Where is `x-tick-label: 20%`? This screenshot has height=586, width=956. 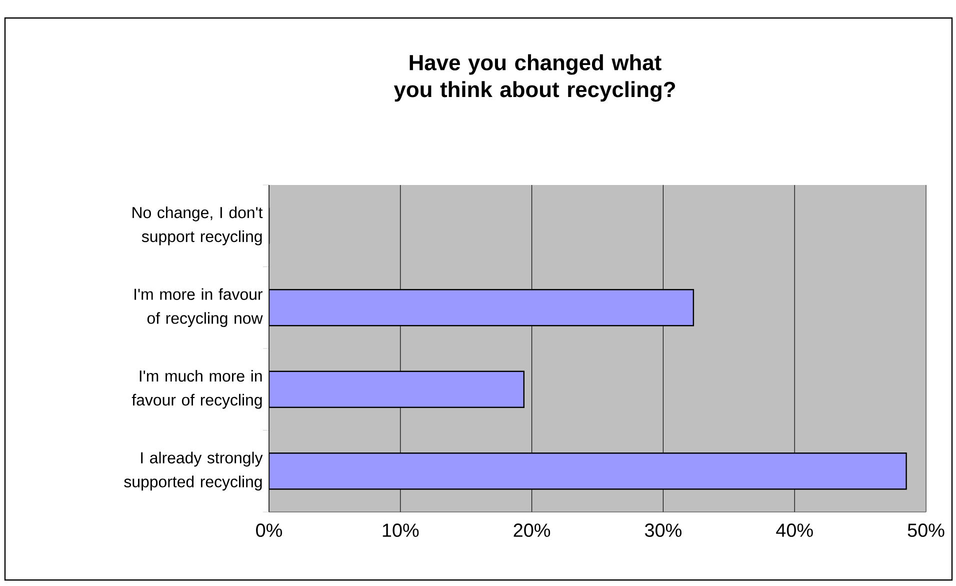
x-tick-label: 20% is located at coordinates (532, 530).